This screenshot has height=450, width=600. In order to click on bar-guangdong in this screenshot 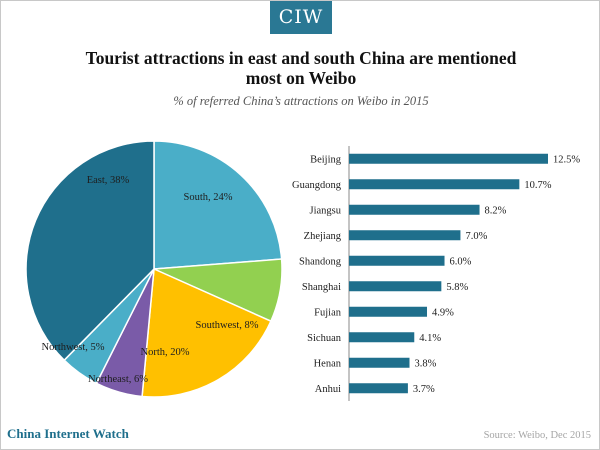, I will do `click(434, 184)`.